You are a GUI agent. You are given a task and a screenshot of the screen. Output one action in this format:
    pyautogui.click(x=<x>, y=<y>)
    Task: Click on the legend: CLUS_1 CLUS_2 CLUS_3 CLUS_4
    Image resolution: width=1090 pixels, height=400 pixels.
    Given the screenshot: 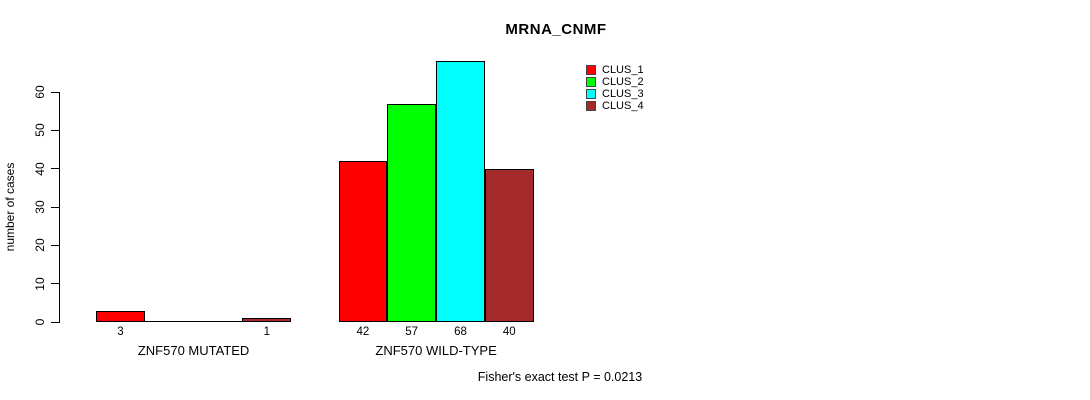 What is the action you would take?
    pyautogui.click(x=615, y=88)
    